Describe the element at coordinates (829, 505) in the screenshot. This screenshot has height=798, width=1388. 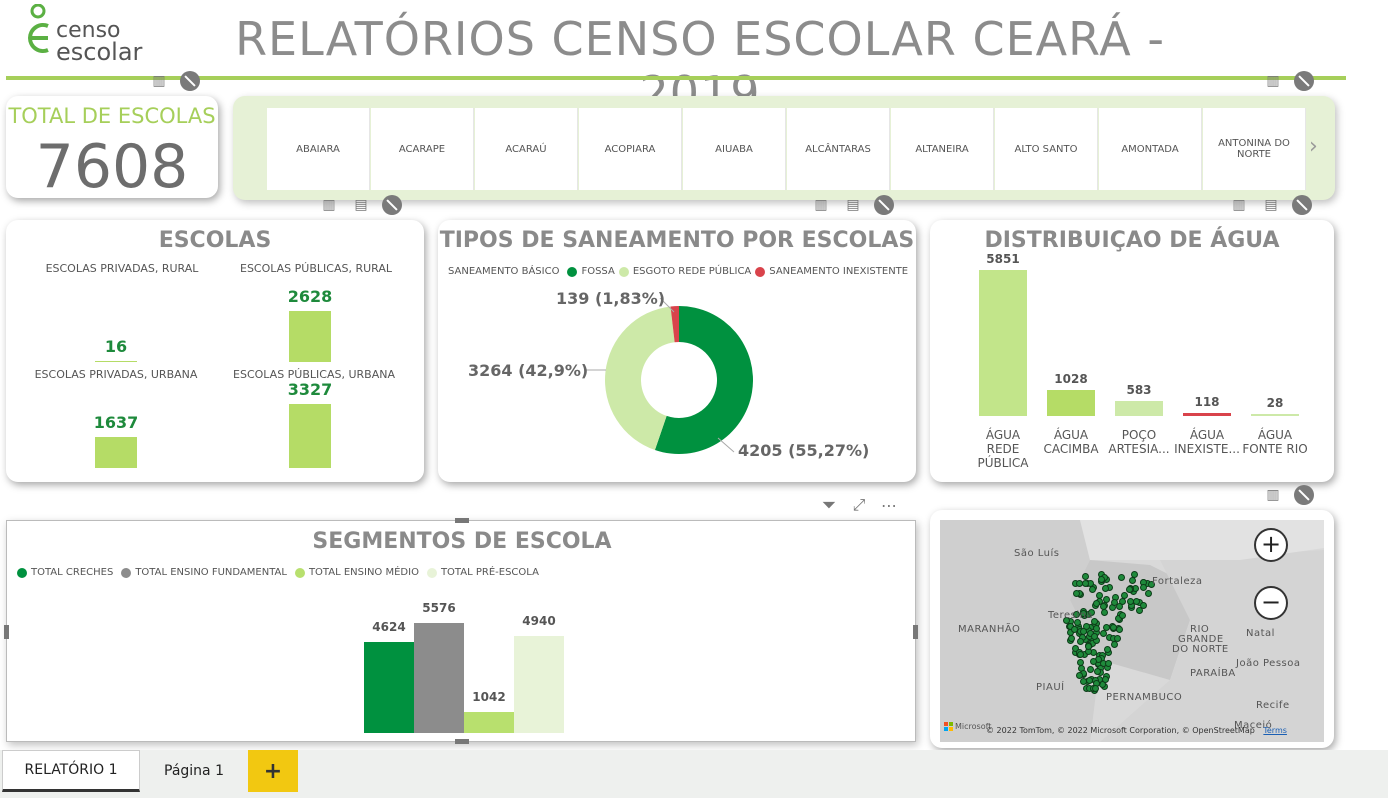
I see `filter-icon: ⏷` at that location.